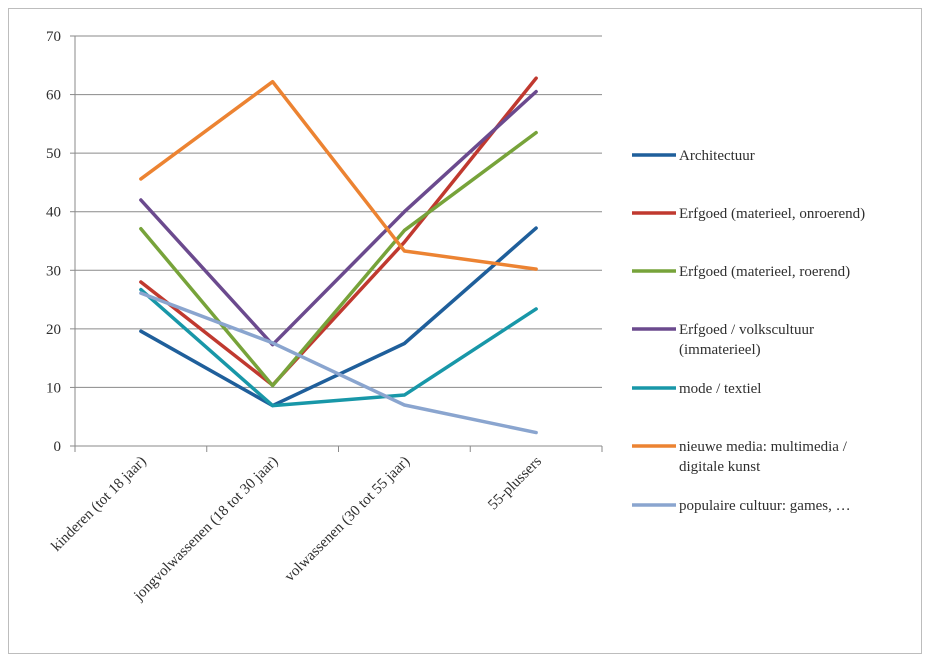 The width and height of the screenshot is (932, 662). Describe the element at coordinates (772, 214) in the screenshot. I see `legend-label-2: Erfgoed (materieel, onroerend)` at that location.